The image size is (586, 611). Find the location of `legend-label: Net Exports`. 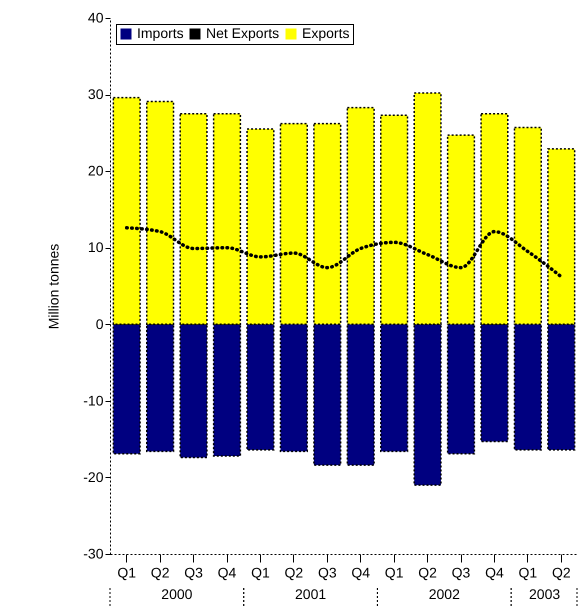

legend-label: Net Exports is located at coordinates (243, 33).